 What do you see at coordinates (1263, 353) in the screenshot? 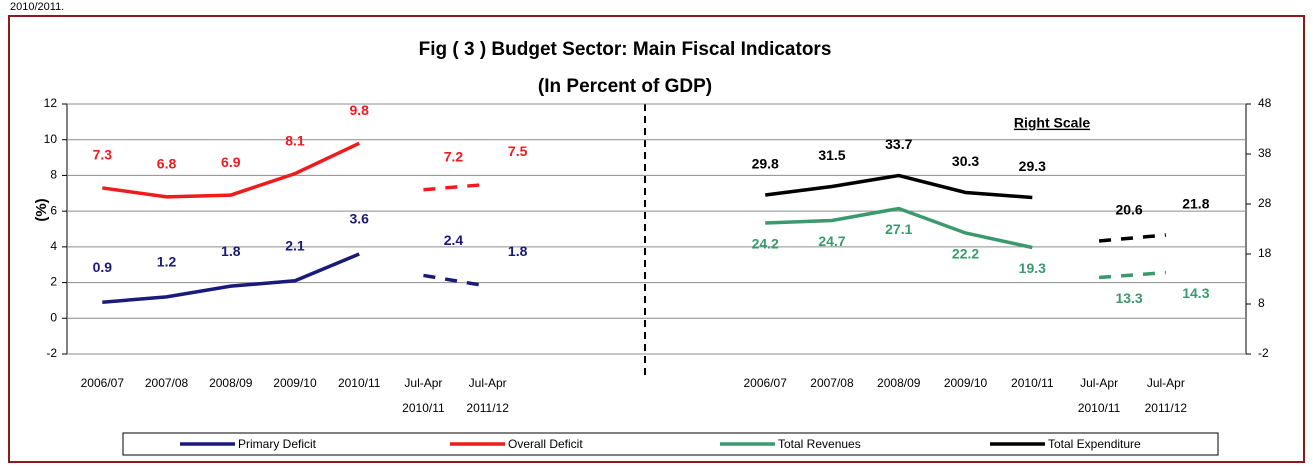
I see `y2-tick-label: -2` at bounding box center [1263, 353].